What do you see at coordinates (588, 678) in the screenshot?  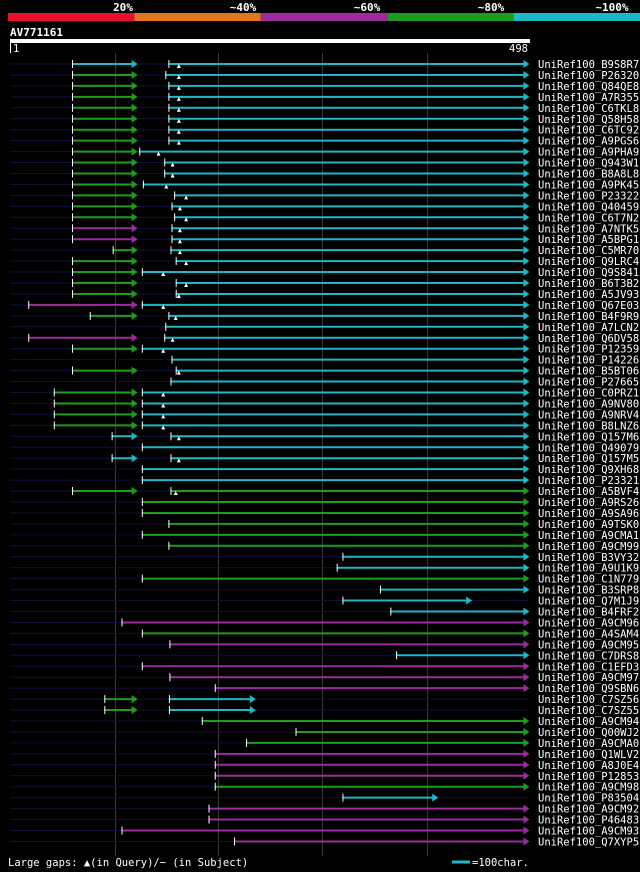 I see `hit-label: UniRef100_A9CM97` at bounding box center [588, 678].